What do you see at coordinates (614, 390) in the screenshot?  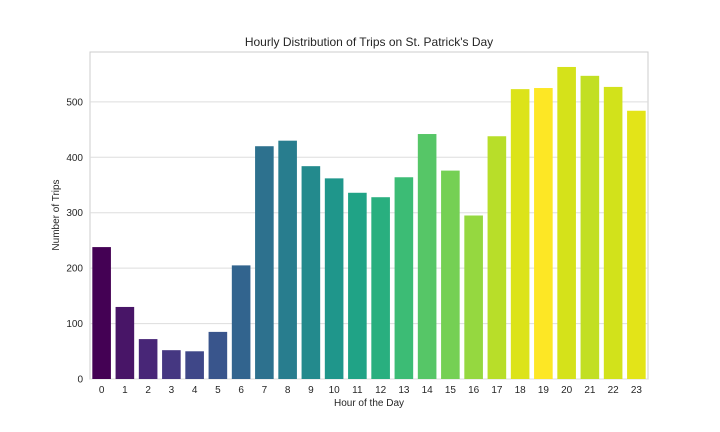 I see `x-tick-label: 22` at bounding box center [614, 390].